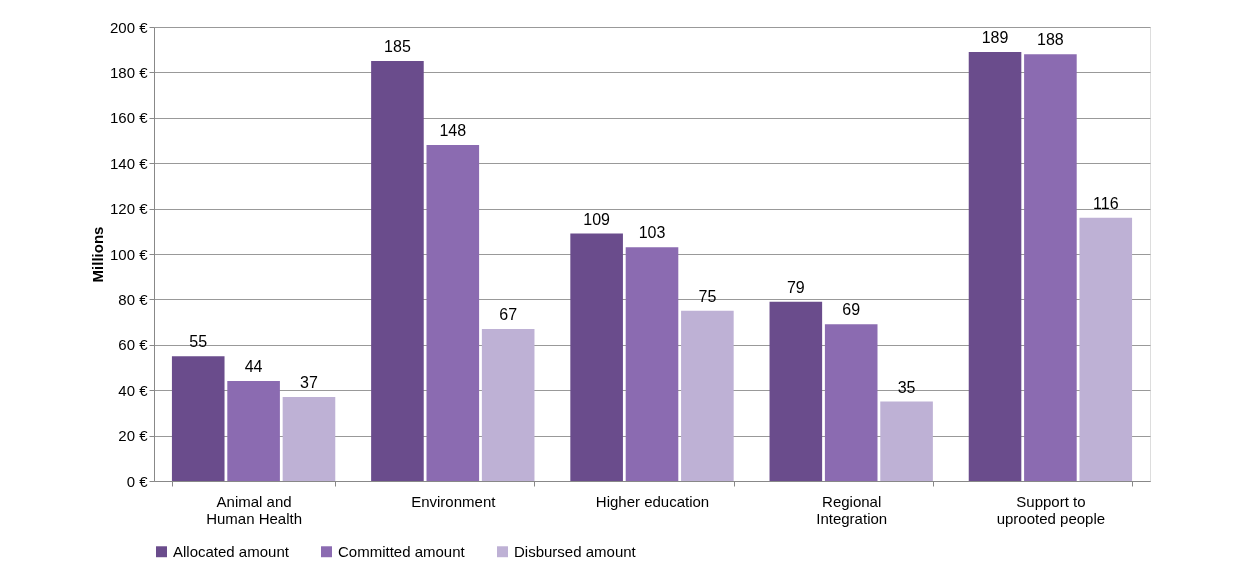  What do you see at coordinates (995, 37) in the screenshot?
I see `data-label: 189` at bounding box center [995, 37].